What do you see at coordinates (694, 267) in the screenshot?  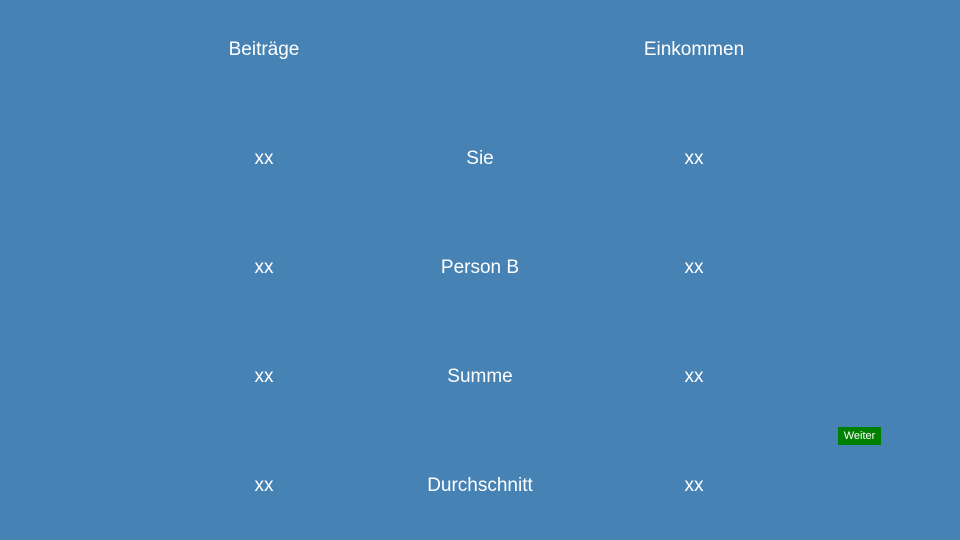 I see `income-value-person-b: xx` at bounding box center [694, 267].